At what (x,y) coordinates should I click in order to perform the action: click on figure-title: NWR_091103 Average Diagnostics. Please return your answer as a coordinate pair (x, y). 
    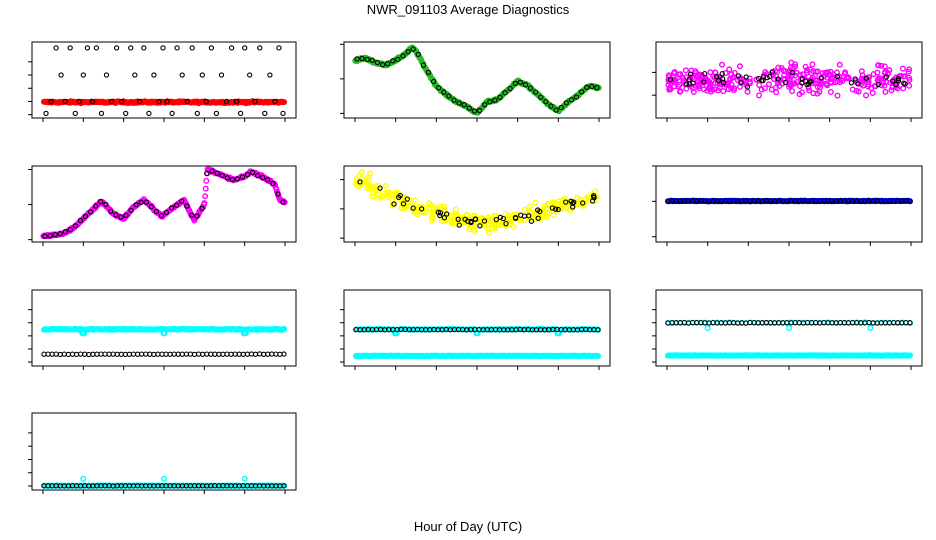
    Looking at the image, I should click on (468, 9).